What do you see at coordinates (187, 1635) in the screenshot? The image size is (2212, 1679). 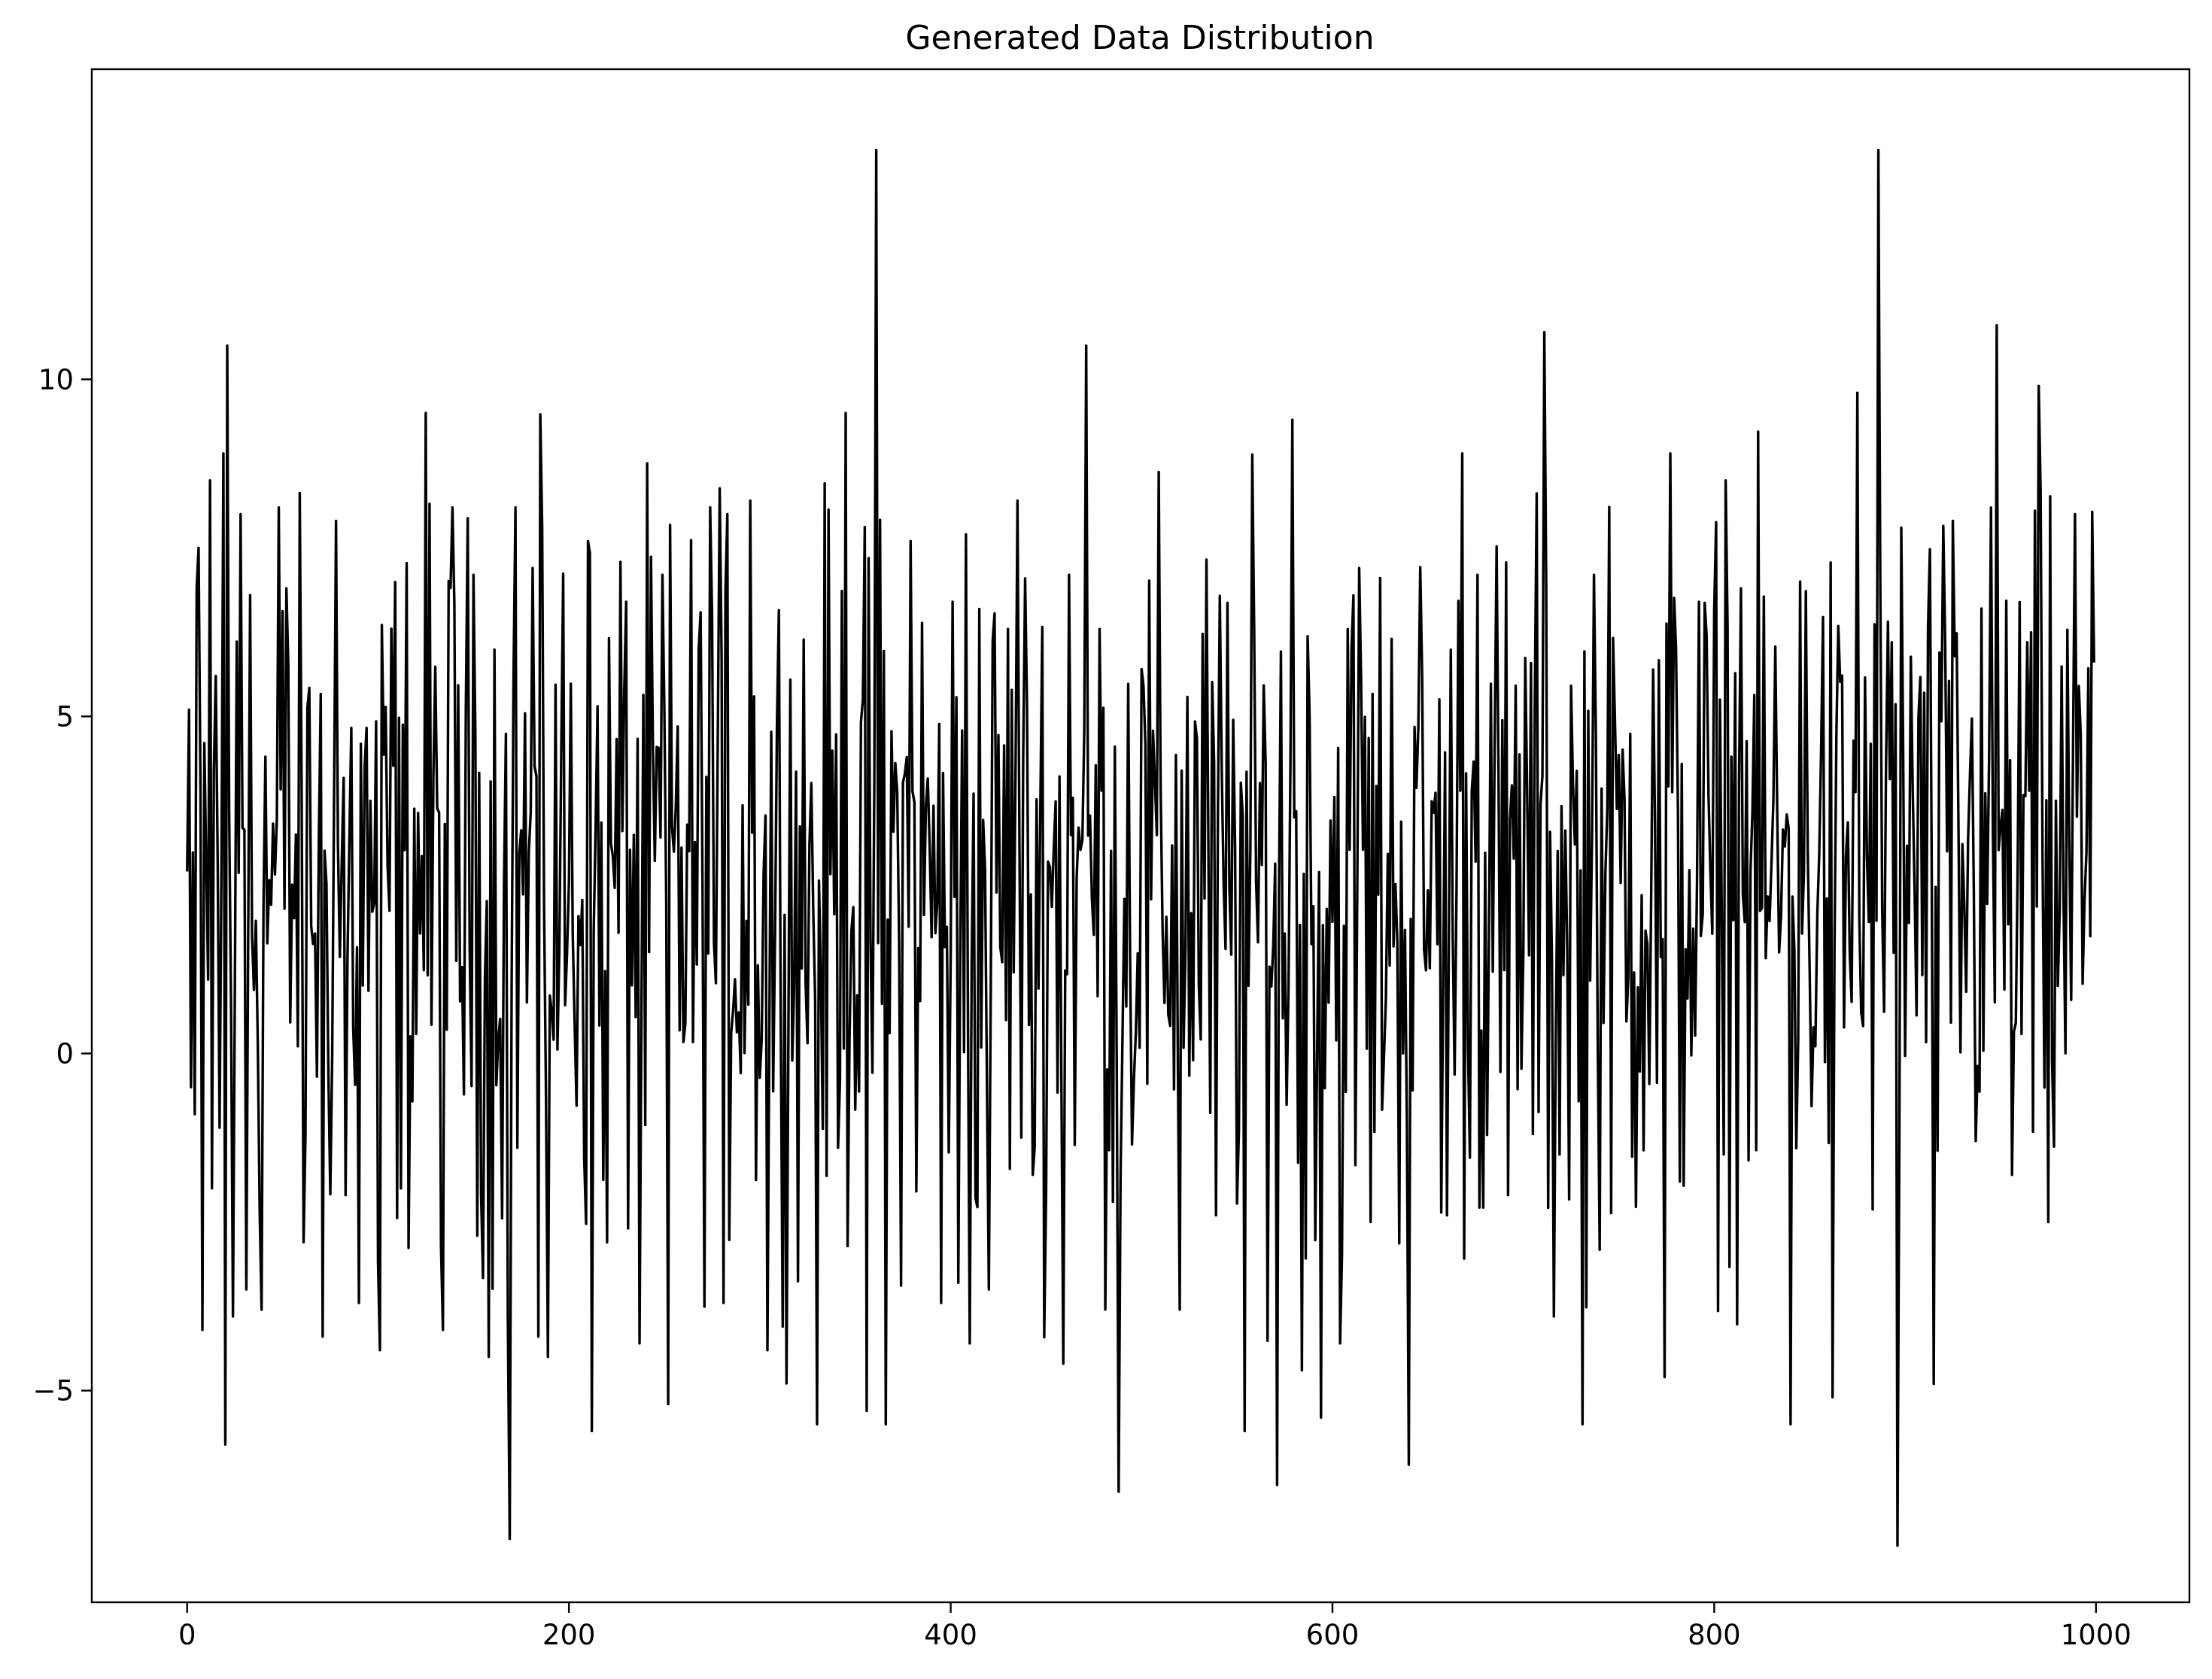 I see `x-tick-label: 0` at bounding box center [187, 1635].